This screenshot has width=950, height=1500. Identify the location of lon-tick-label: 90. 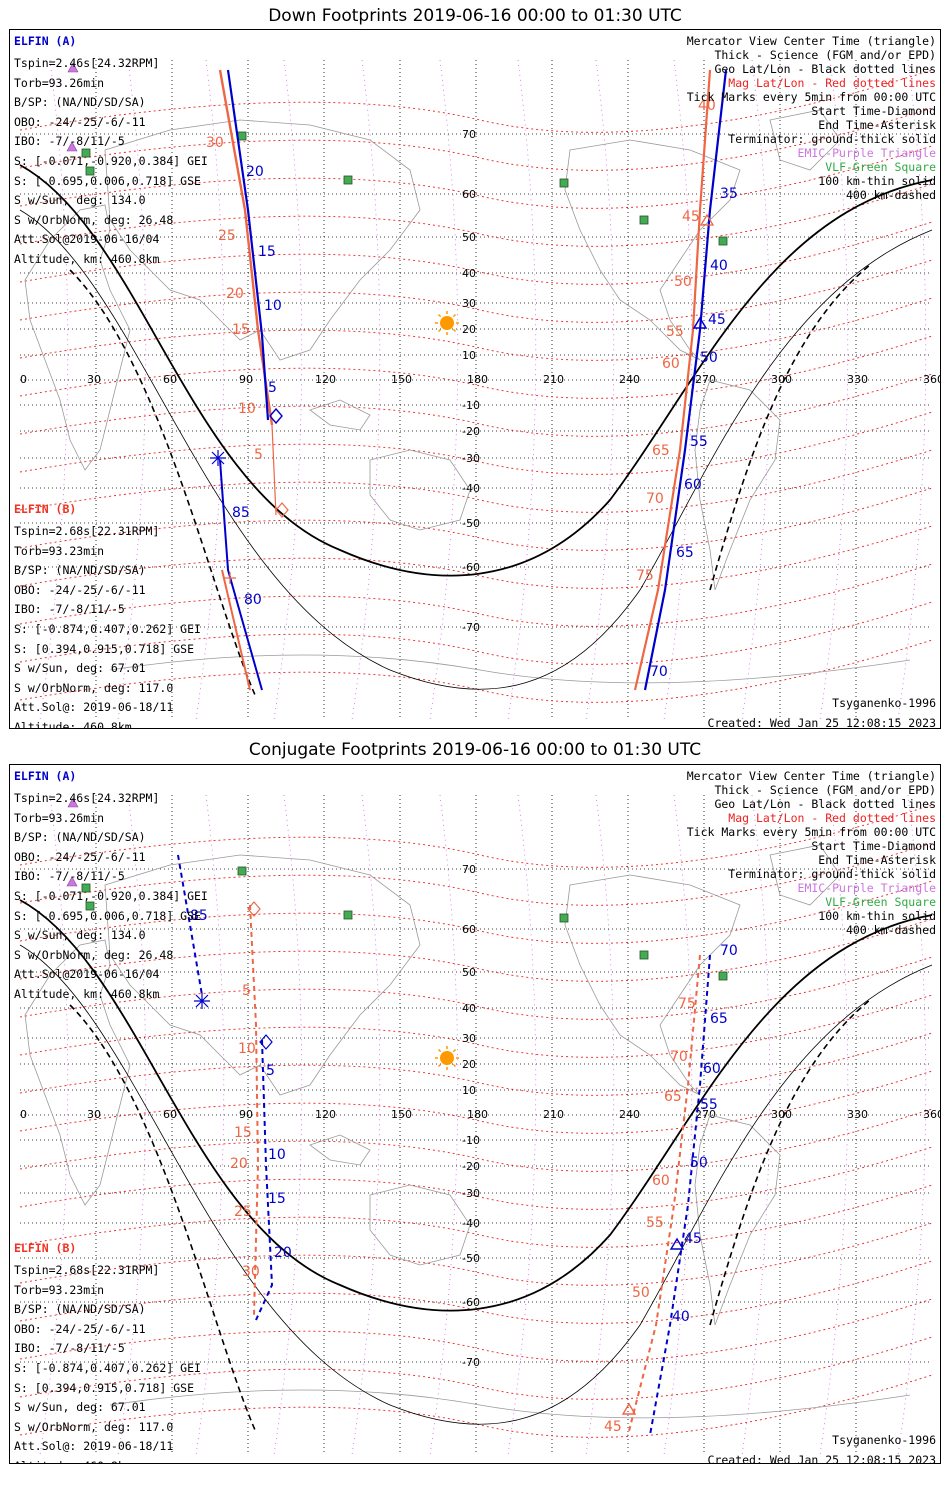
(246, 379).